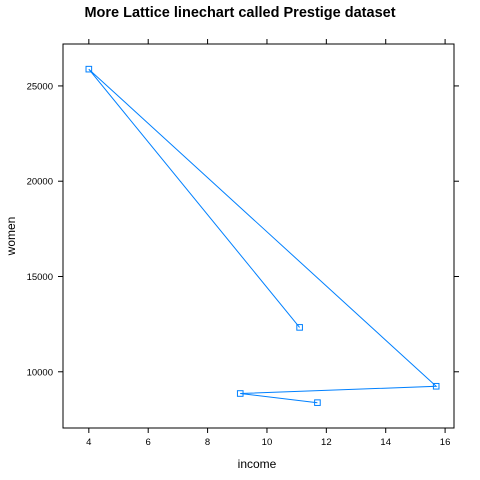  I want to click on x-tick-label: 16, so click(445, 442).